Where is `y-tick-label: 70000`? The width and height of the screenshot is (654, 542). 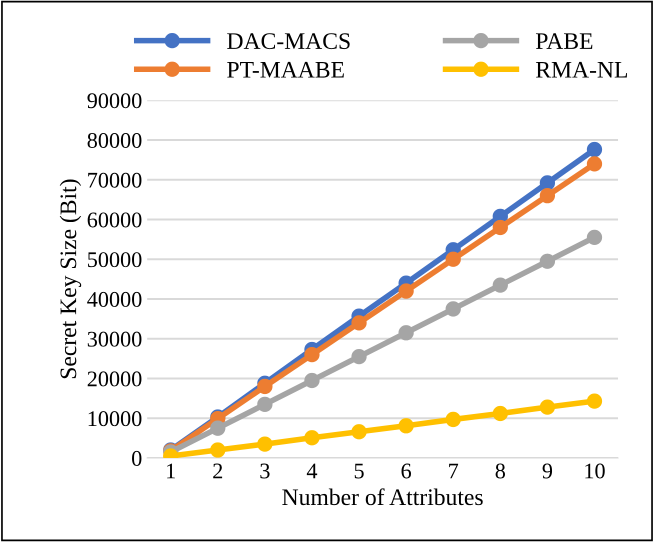
y-tick-label: 70000 is located at coordinates (115, 180).